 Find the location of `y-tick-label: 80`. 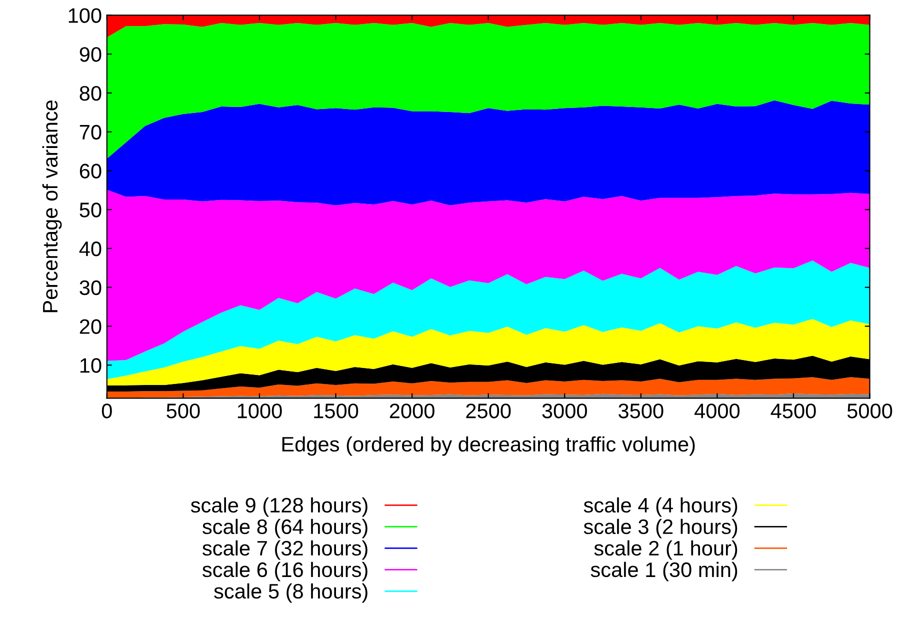

y-tick-label: 80 is located at coordinates (91, 93).